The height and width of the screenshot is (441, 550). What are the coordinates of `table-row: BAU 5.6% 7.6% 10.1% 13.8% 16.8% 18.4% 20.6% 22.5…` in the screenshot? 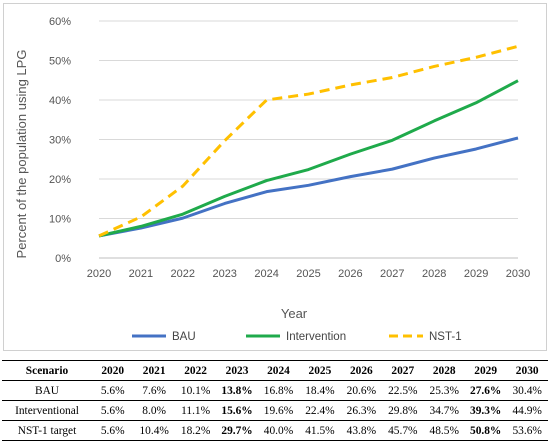 It's located at (275, 390).